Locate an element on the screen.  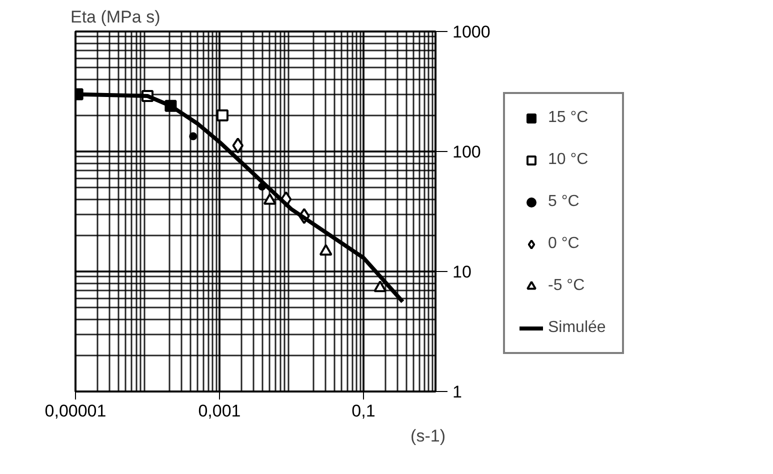
x-axis-title: (s-1) is located at coordinates (428, 436).